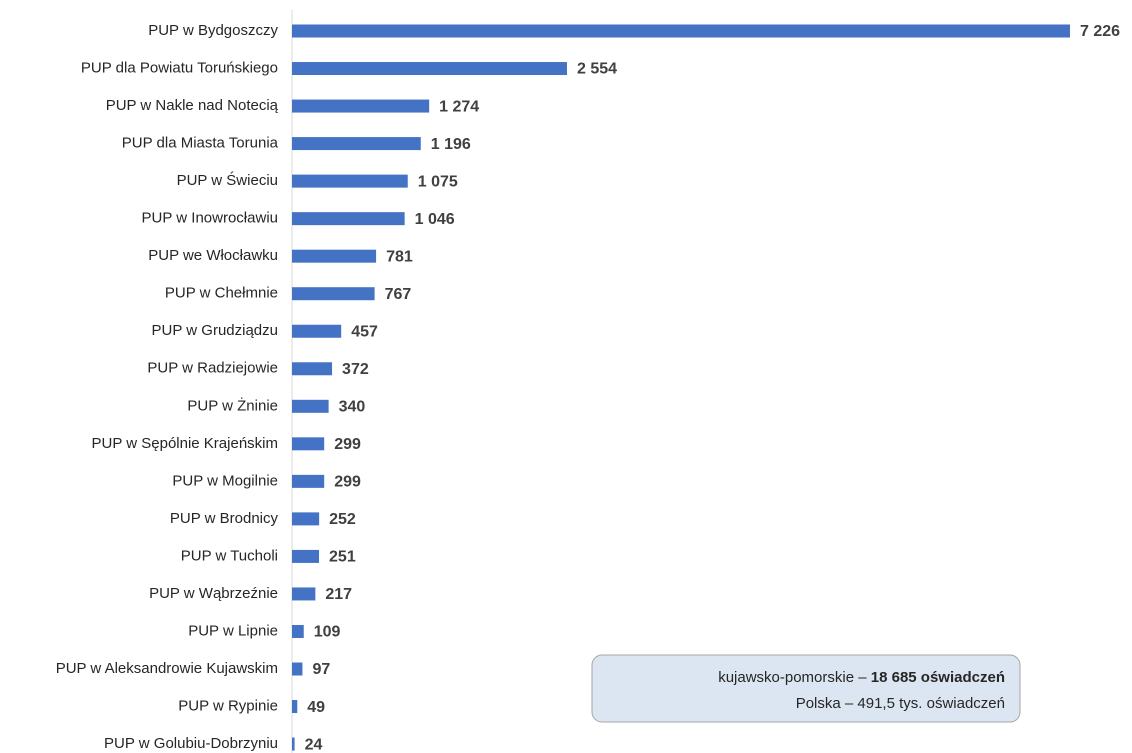 Image resolution: width=1132 pixels, height=753 pixels. What do you see at coordinates (342, 519) in the screenshot?
I see `value-label: 252` at bounding box center [342, 519].